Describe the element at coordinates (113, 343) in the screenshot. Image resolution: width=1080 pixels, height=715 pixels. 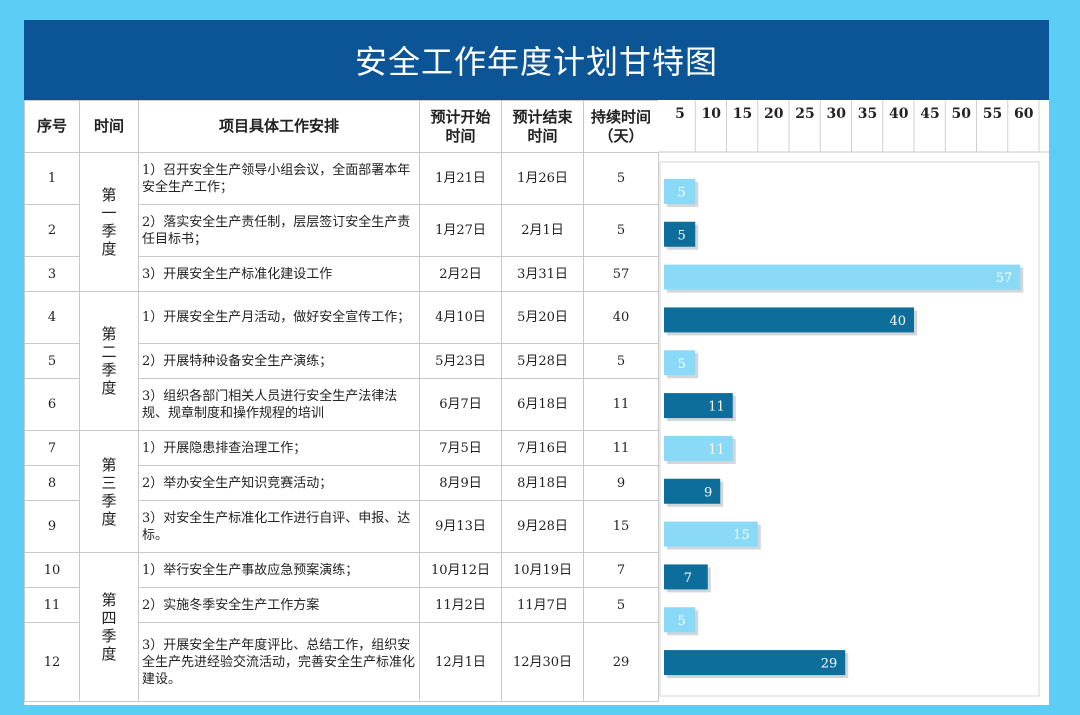
I see `quarter-label-line1: 第 二` at that location.